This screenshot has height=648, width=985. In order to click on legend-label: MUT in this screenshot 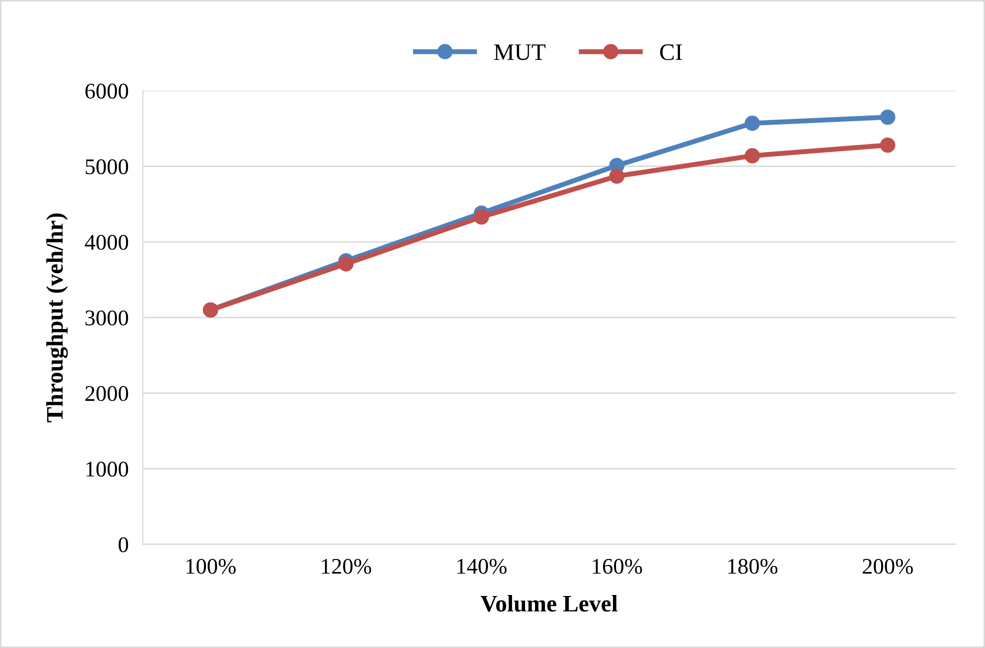, I will do `click(520, 52)`.